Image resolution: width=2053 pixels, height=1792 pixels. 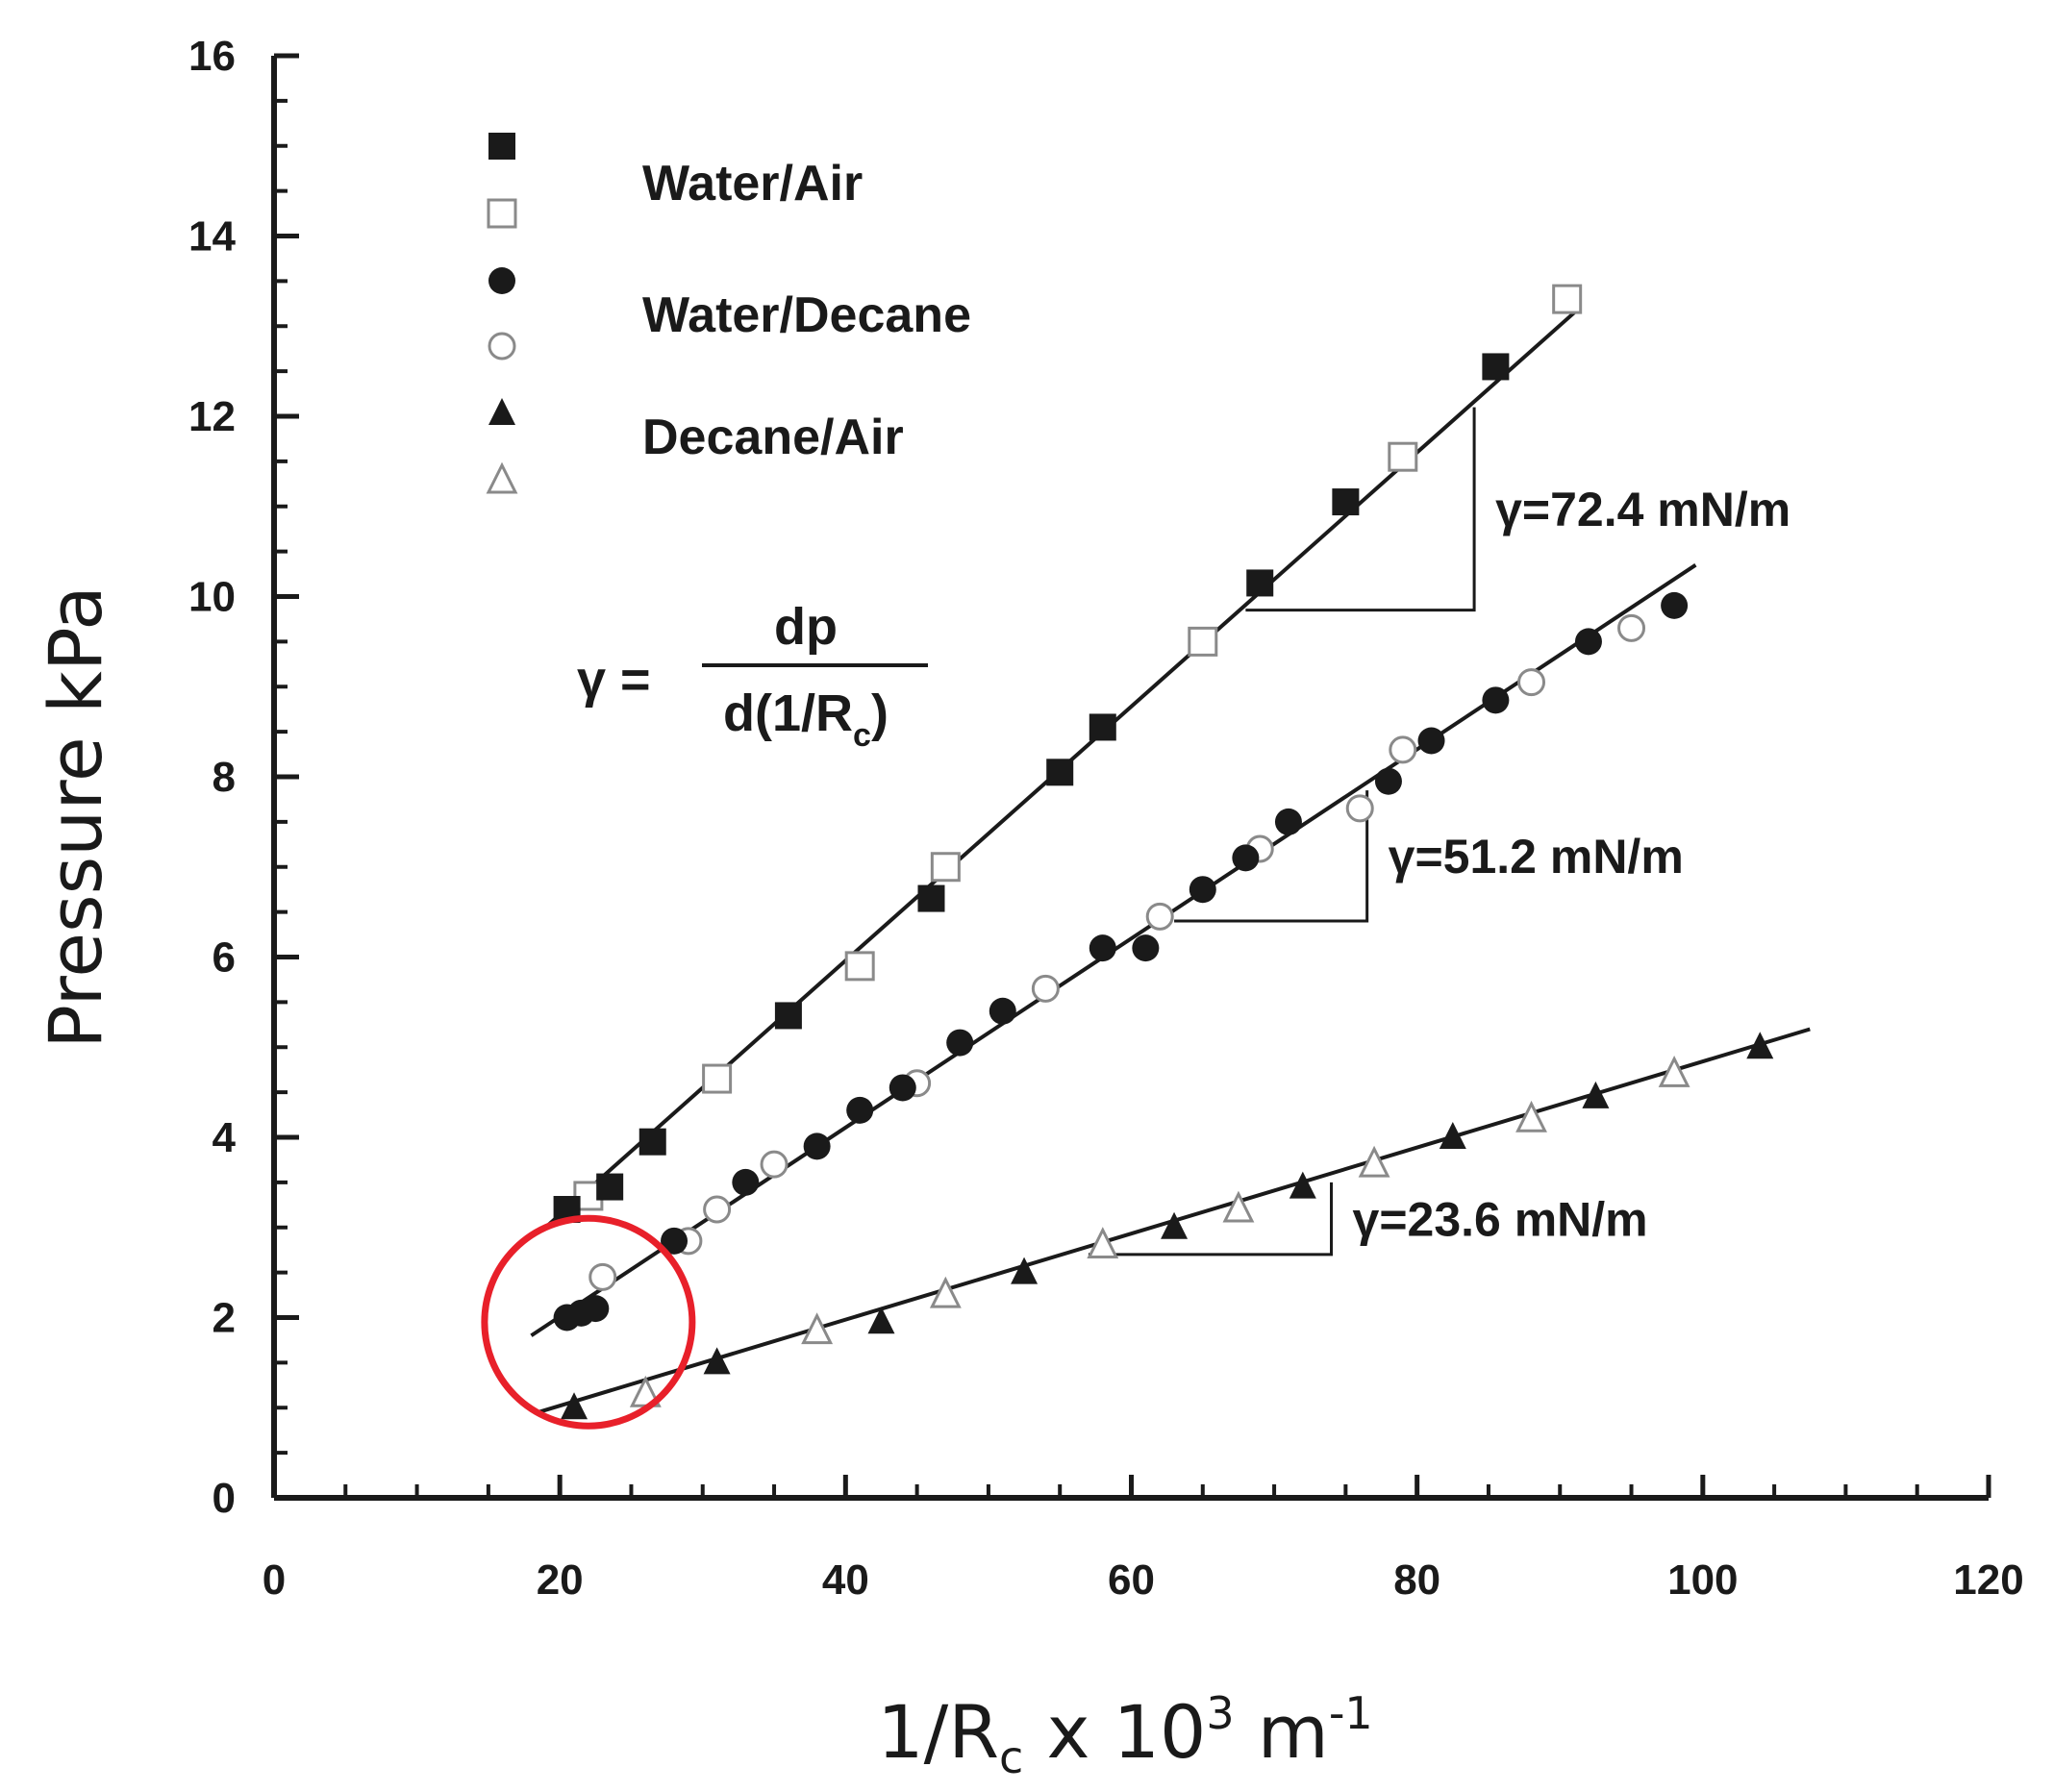 I want to click on x-tick-label: 60, so click(x=1131, y=1580).